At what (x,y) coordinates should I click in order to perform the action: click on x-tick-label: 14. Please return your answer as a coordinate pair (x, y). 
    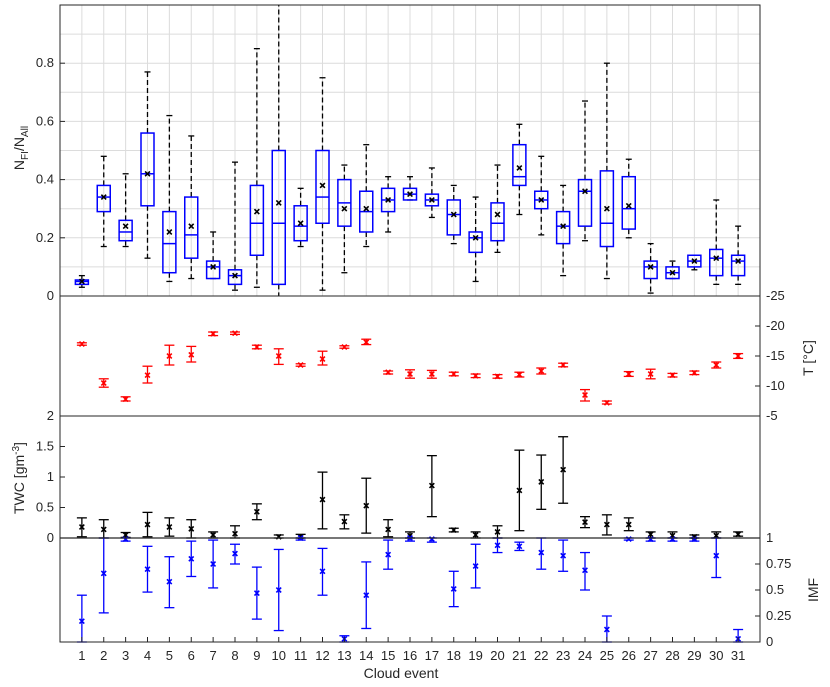
    Looking at the image, I should click on (366, 655).